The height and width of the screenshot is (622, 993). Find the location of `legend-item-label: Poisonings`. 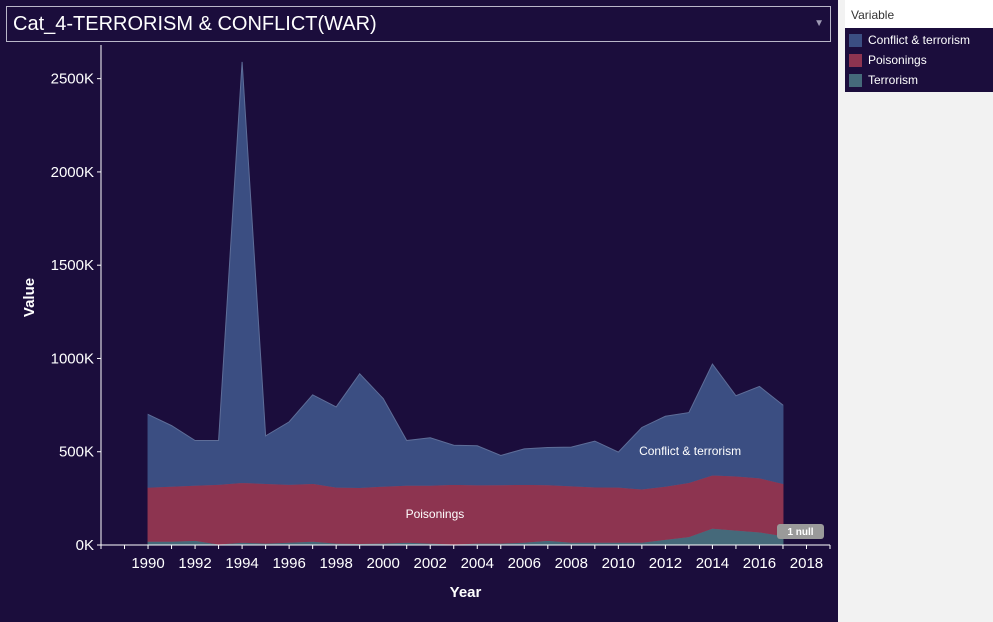

legend-item-label: Poisonings is located at coordinates (897, 60).